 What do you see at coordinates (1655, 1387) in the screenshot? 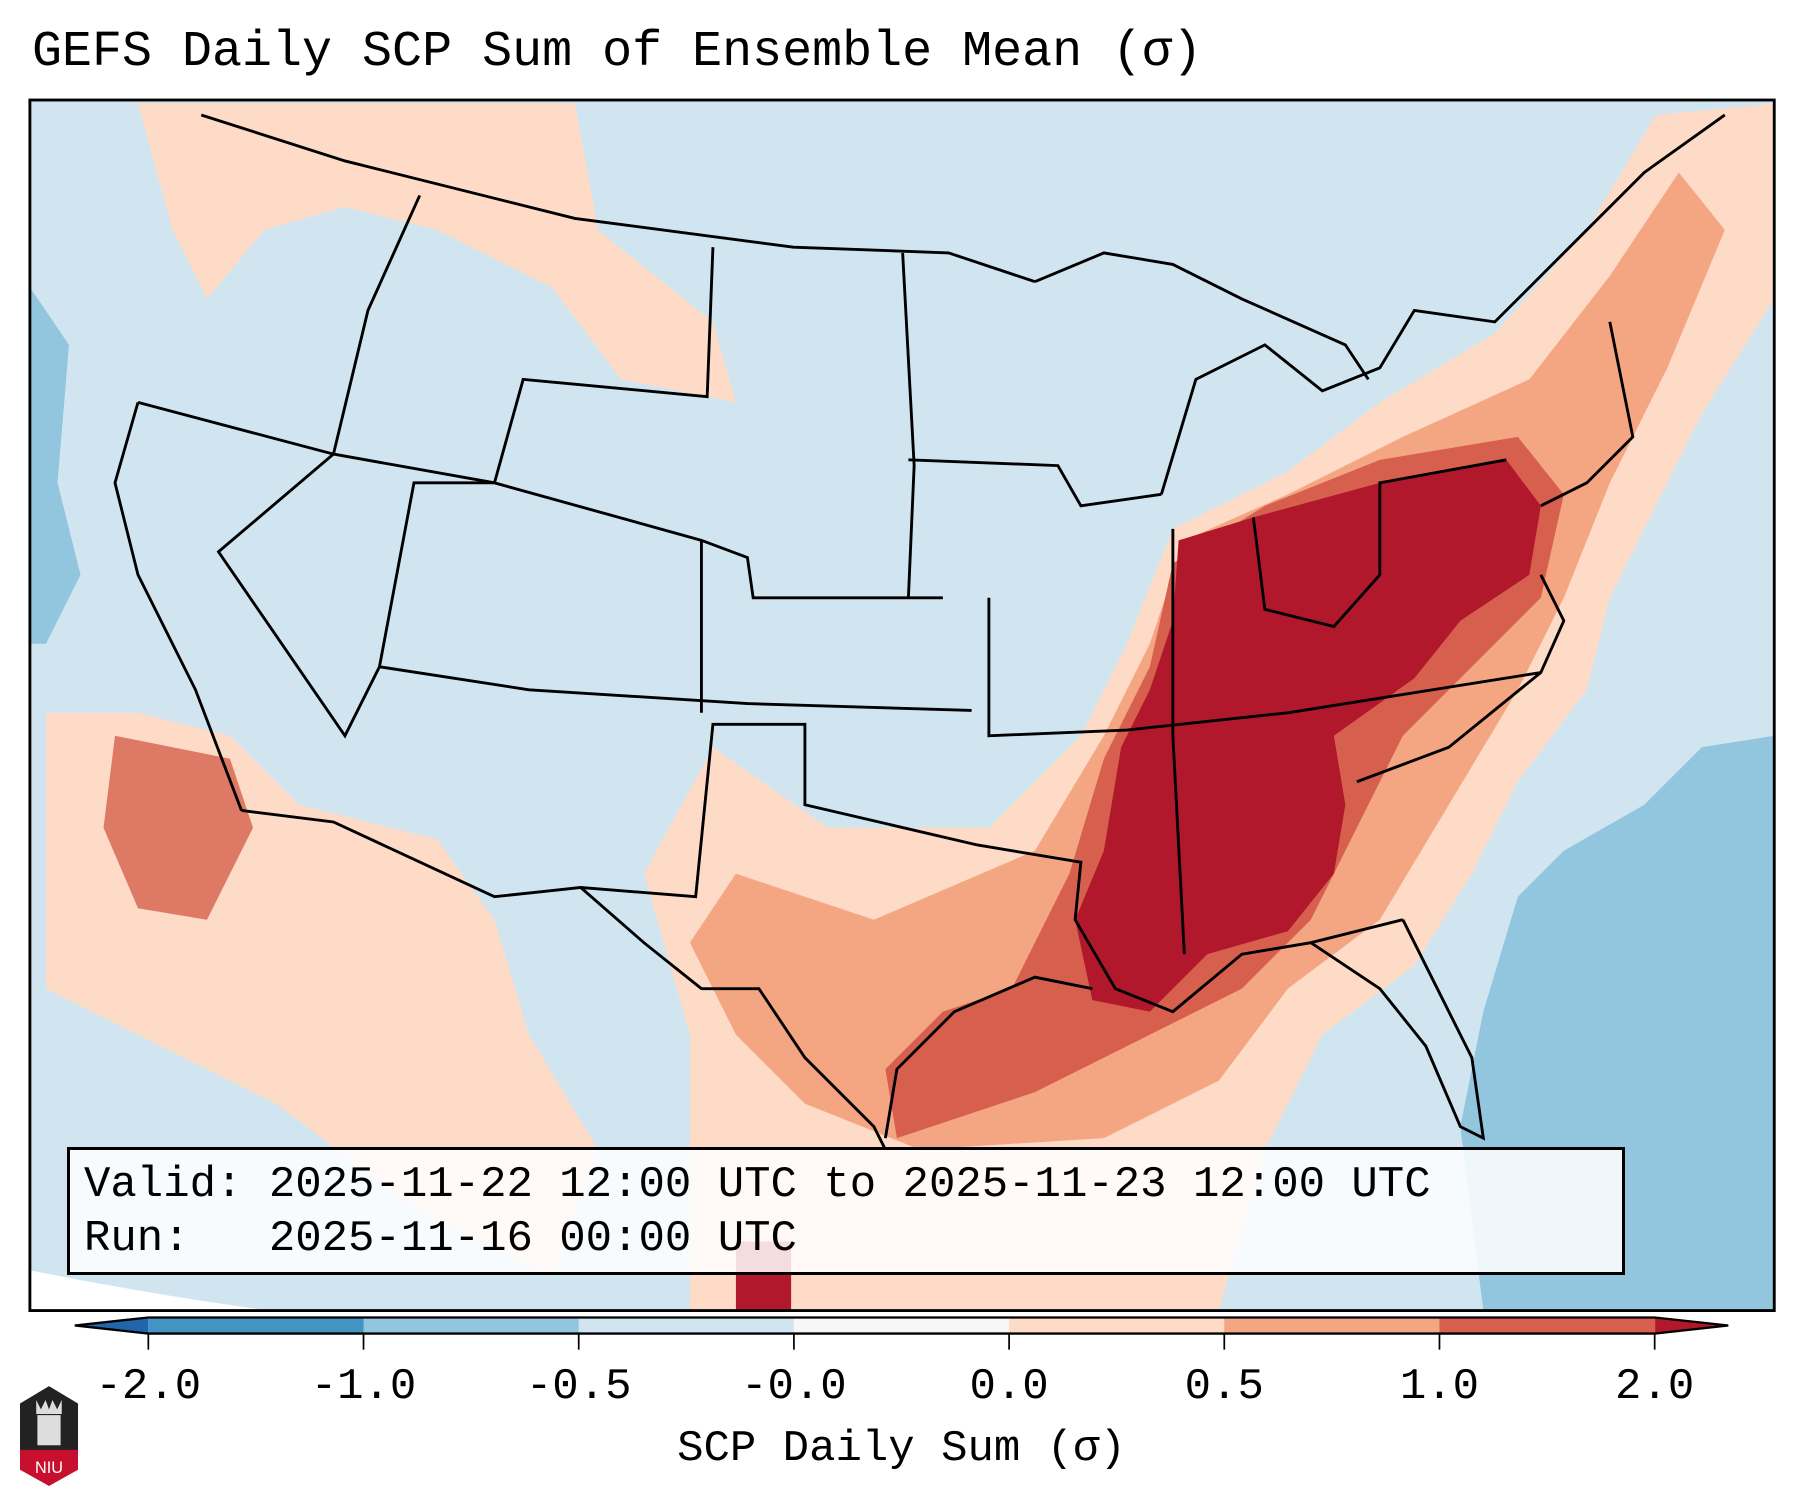
I see `colorbar-tick-label: 2.0` at bounding box center [1655, 1387].